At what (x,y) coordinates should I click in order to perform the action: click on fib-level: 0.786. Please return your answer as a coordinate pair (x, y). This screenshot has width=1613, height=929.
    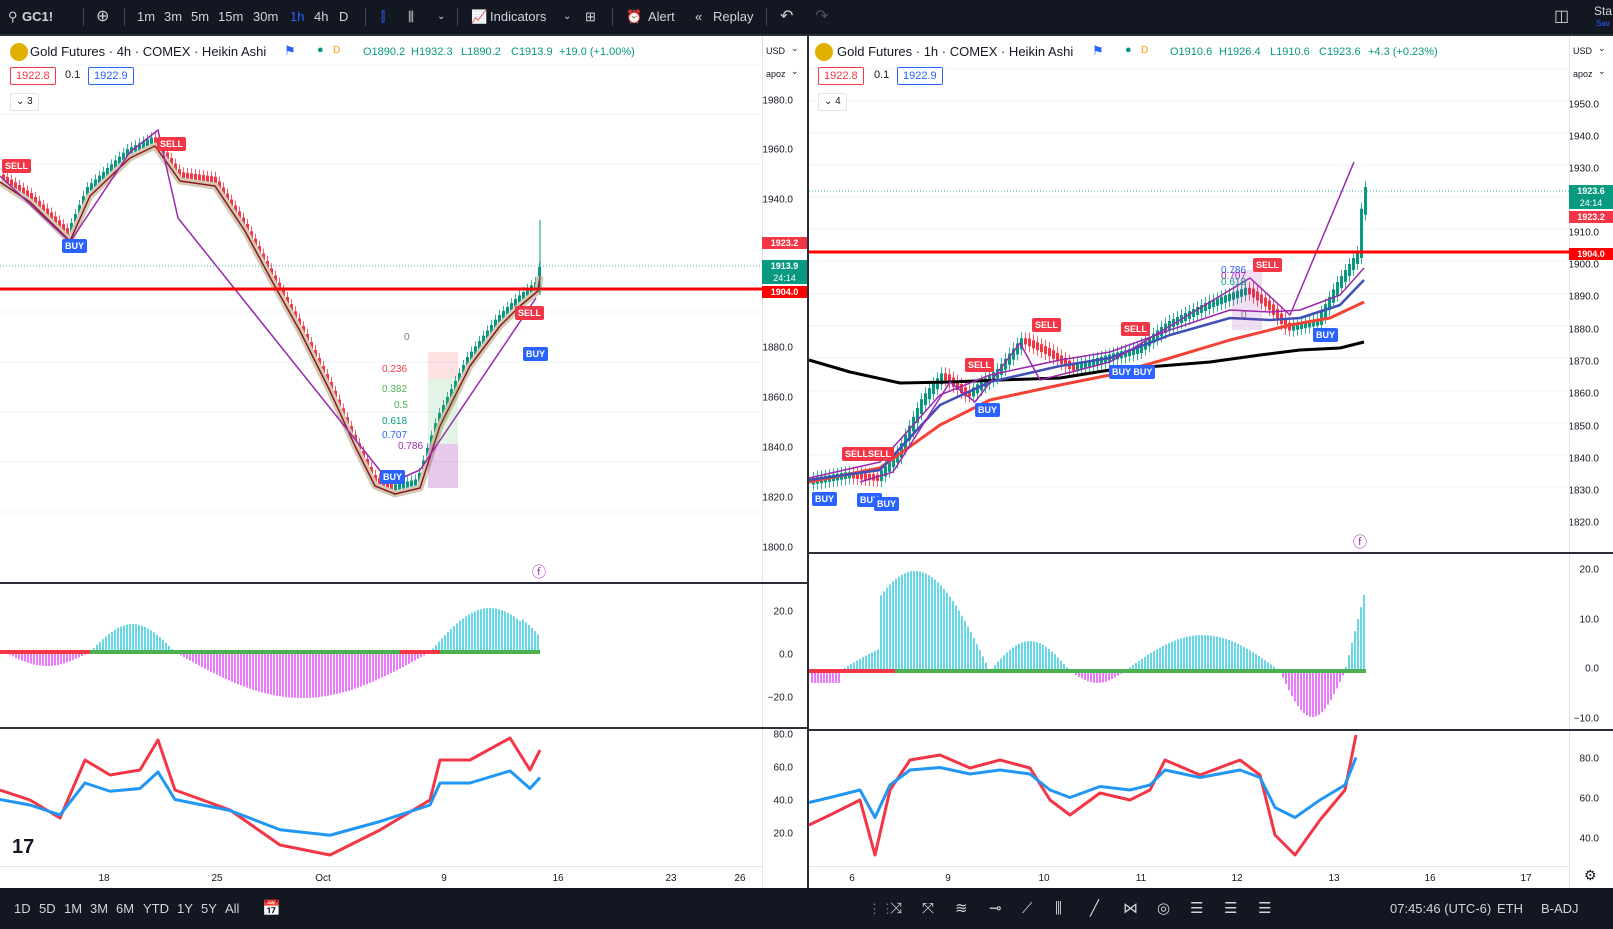
    Looking at the image, I should click on (1234, 270).